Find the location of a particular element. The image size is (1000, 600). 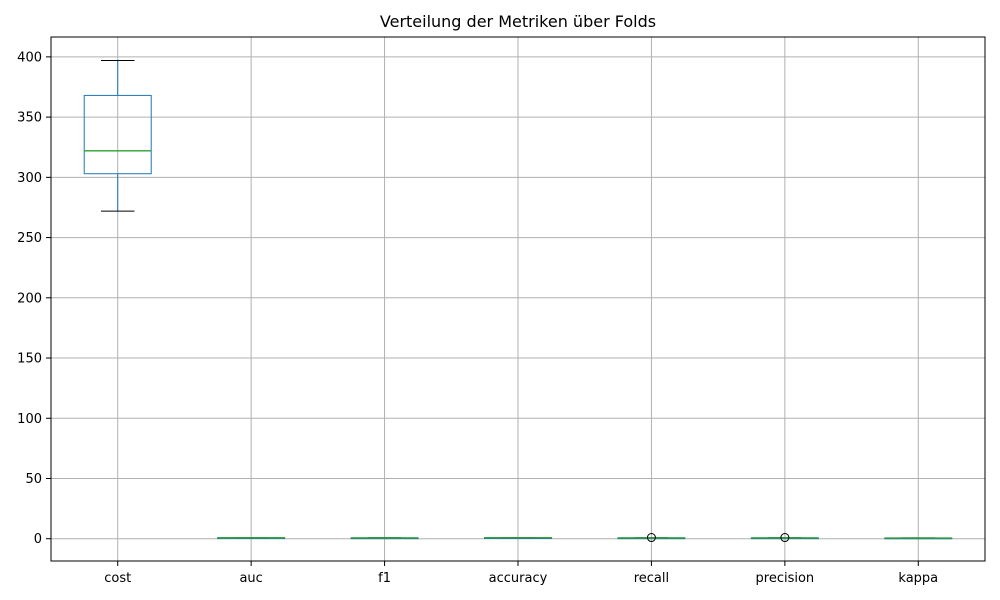

y-tick-label: 300 is located at coordinates (29, 178).